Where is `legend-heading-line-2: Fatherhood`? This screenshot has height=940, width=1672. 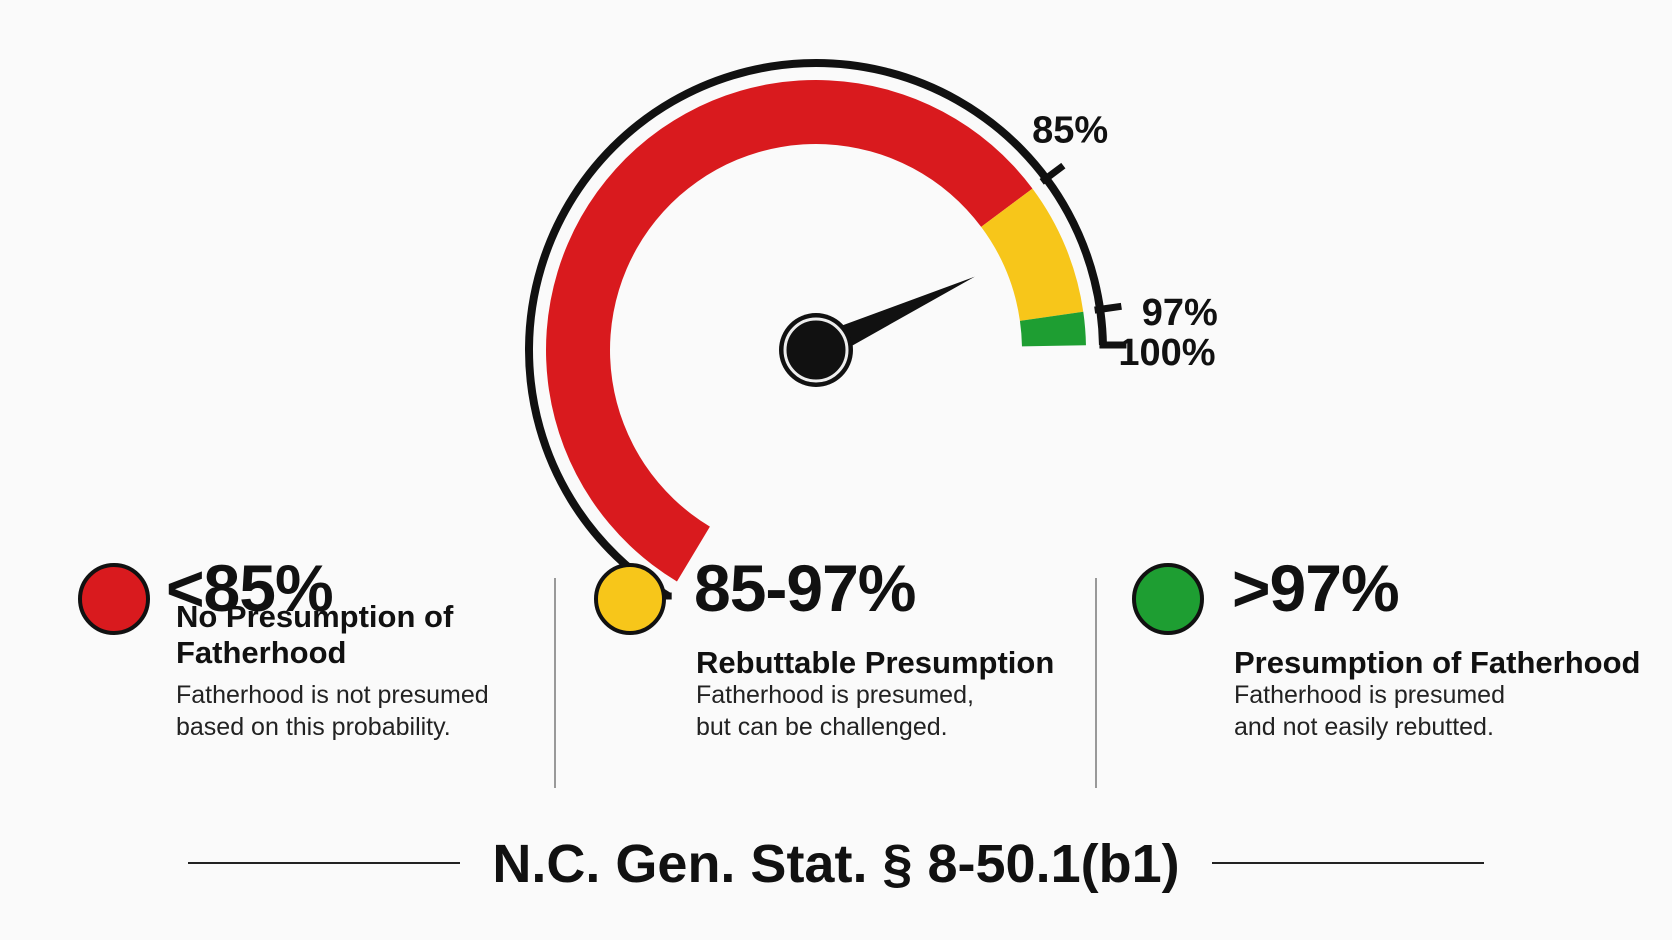 legend-heading-line-2: Fatherhood is located at coordinates (261, 652).